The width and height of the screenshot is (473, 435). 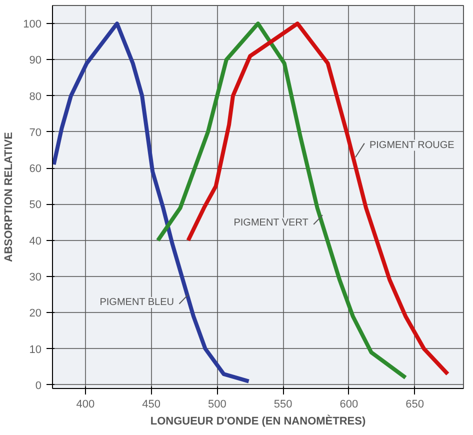 What do you see at coordinates (35, 96) in the screenshot?
I see `y-tick-label: 80` at bounding box center [35, 96].